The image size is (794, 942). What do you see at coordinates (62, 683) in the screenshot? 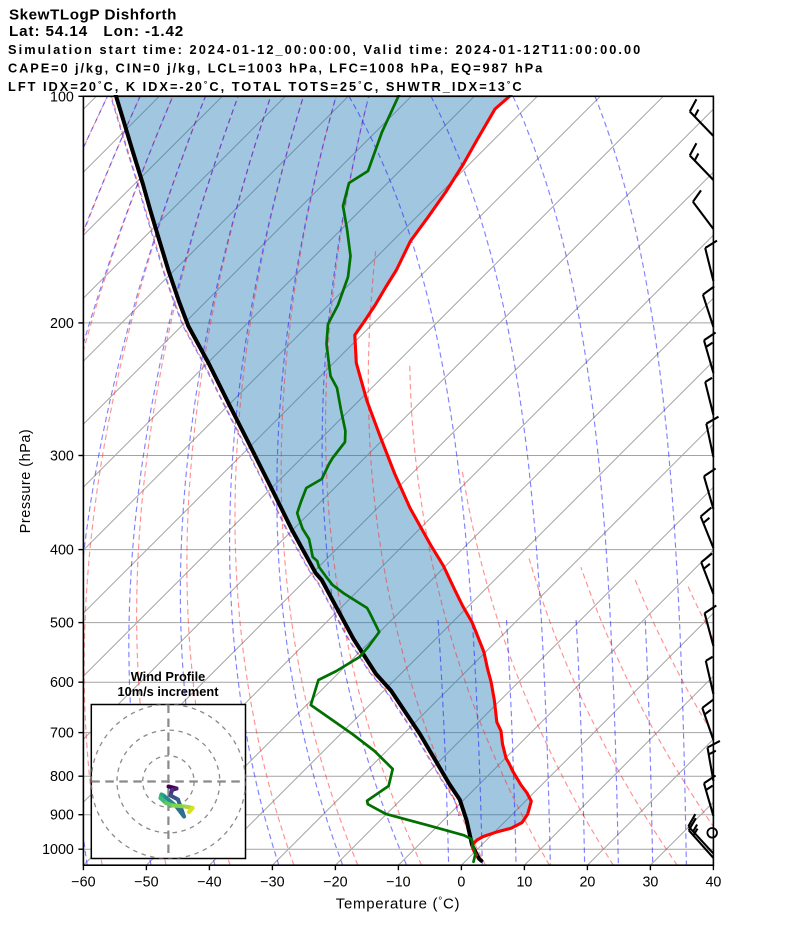
I see `svg-text: 600` at bounding box center [62, 683].